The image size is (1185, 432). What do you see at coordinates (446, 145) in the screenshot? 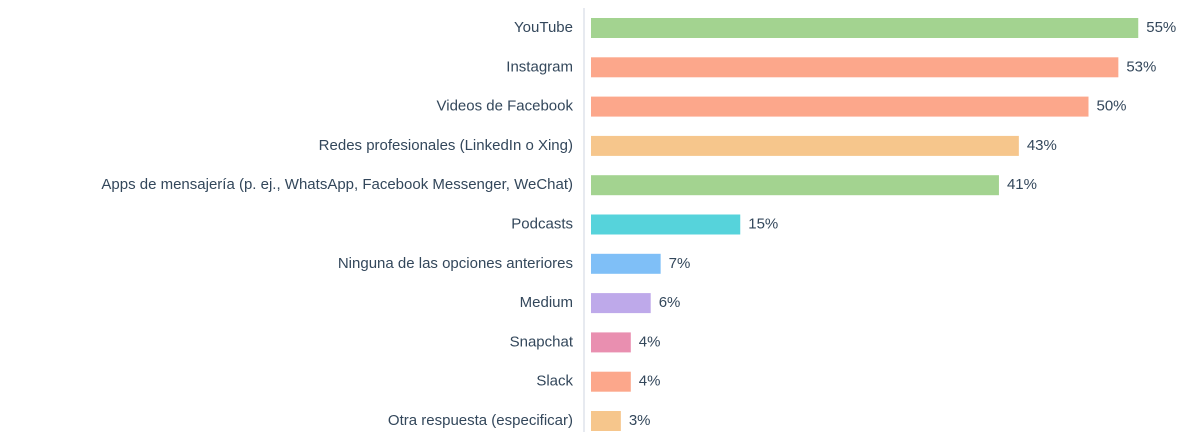
I see `category-label: Redes profesionales (LinkedIn o Xing)` at bounding box center [446, 145].